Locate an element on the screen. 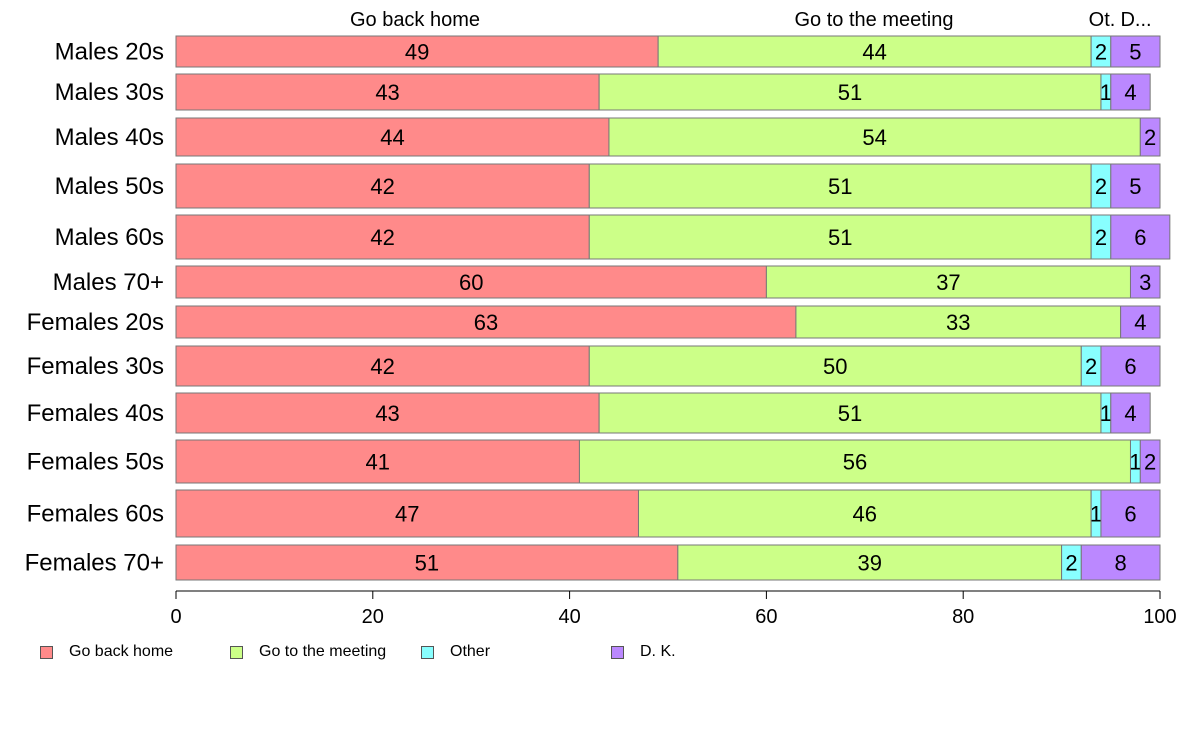 The width and height of the screenshot is (1188, 736). legend-label: D. K. is located at coordinates (658, 651).